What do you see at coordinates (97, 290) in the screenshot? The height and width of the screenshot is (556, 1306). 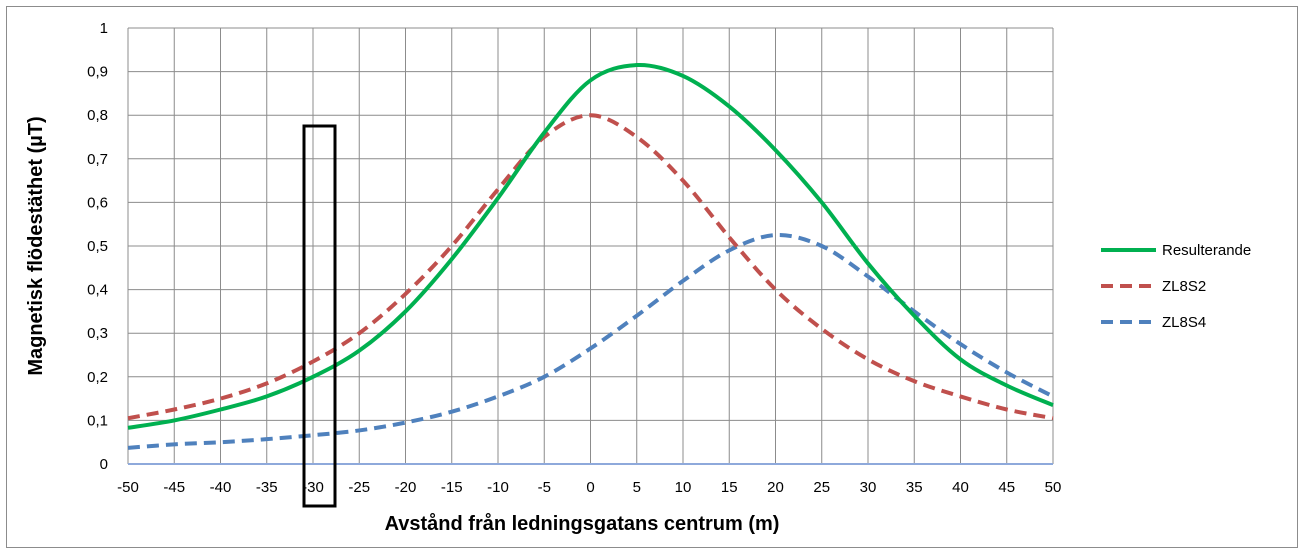 I see `y-tick-label: 0,4` at bounding box center [97, 290].